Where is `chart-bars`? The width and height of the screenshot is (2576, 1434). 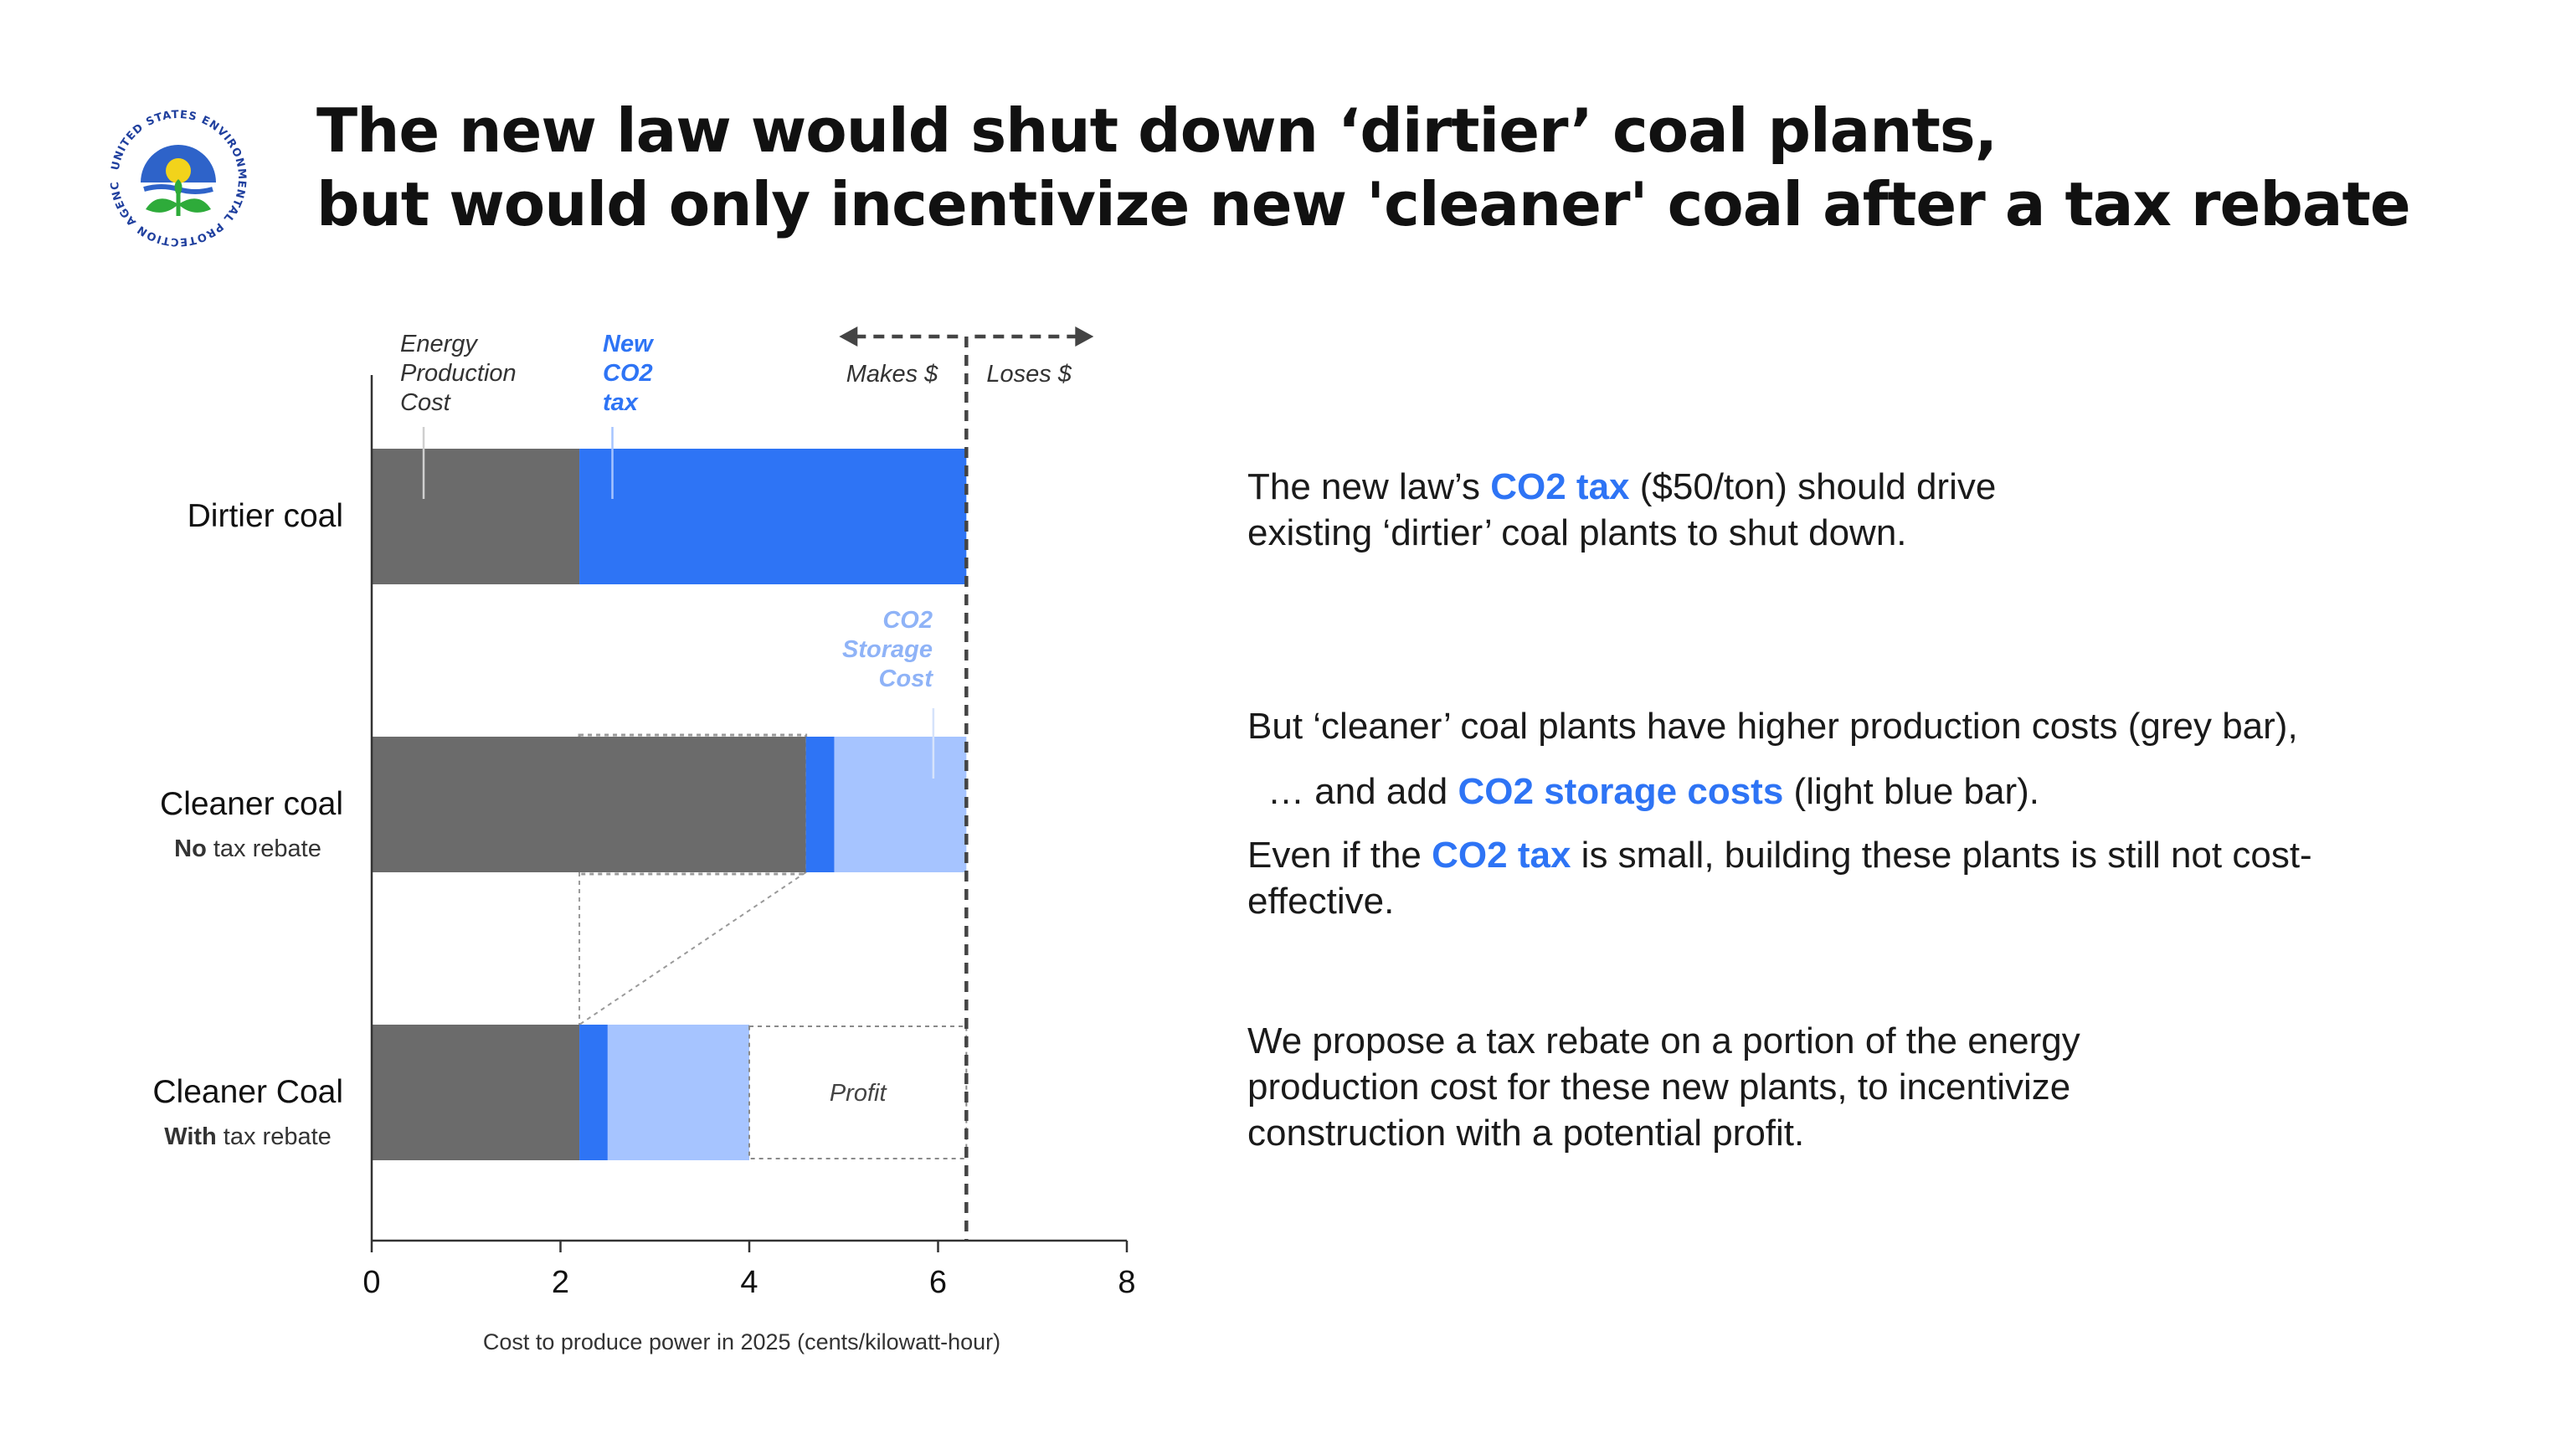 chart-bars is located at coordinates (670, 804).